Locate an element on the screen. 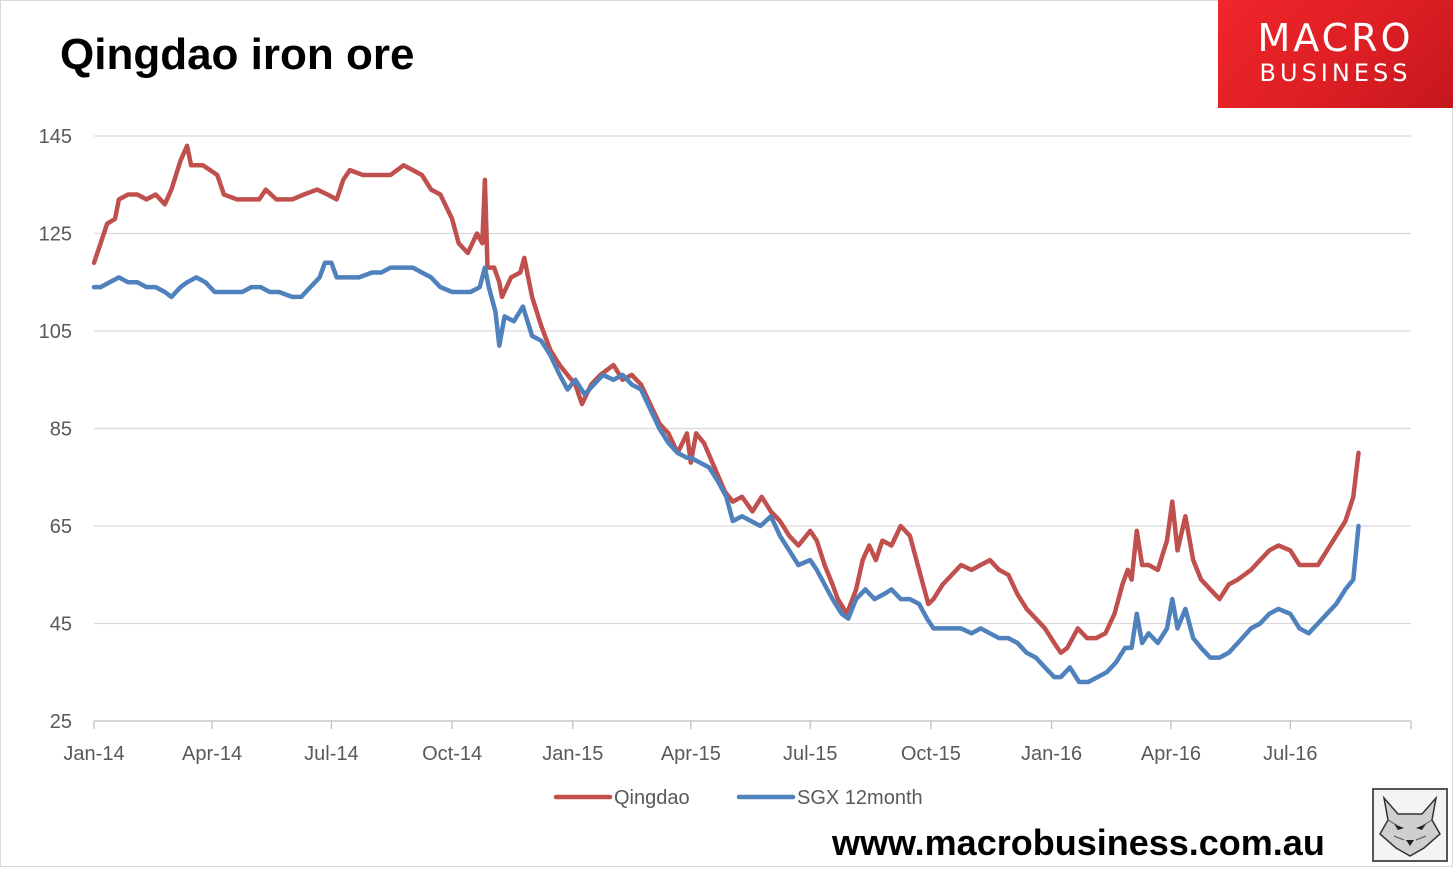 The image size is (1455, 869). logo-line-business: BUSINESS is located at coordinates (1335, 73).